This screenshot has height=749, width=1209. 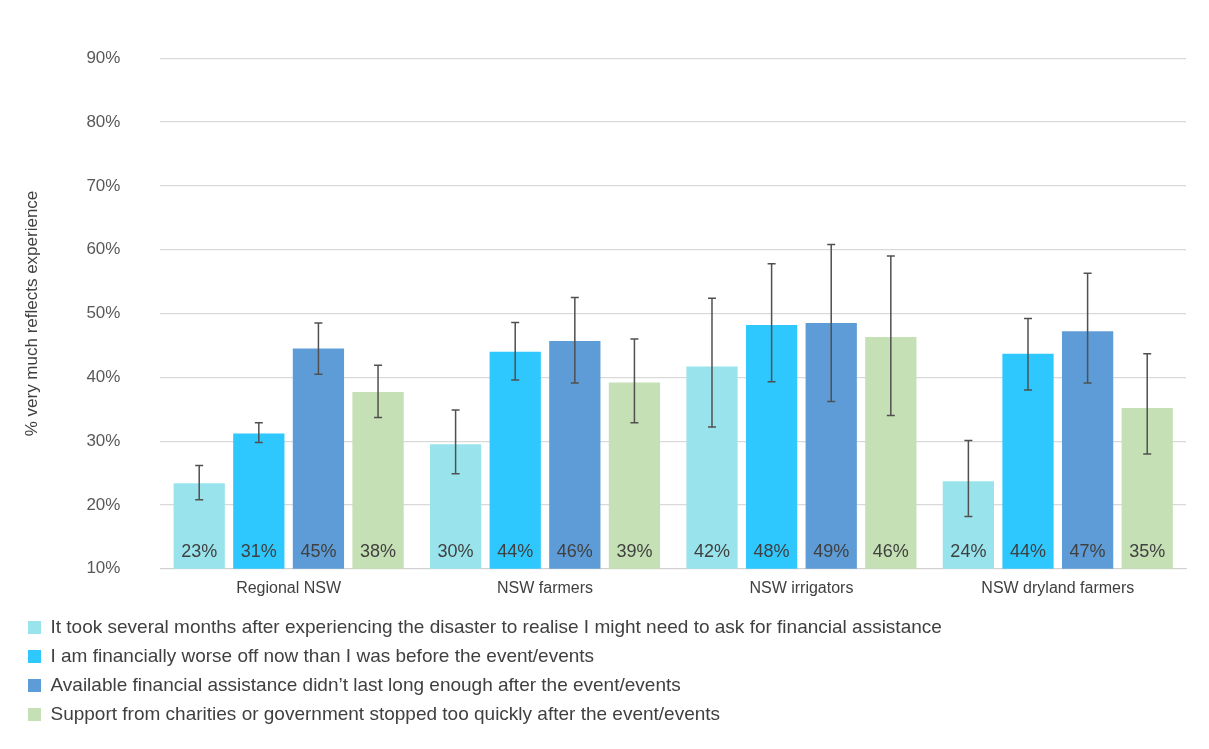 I want to click on data-label: 24%, so click(x=968, y=550).